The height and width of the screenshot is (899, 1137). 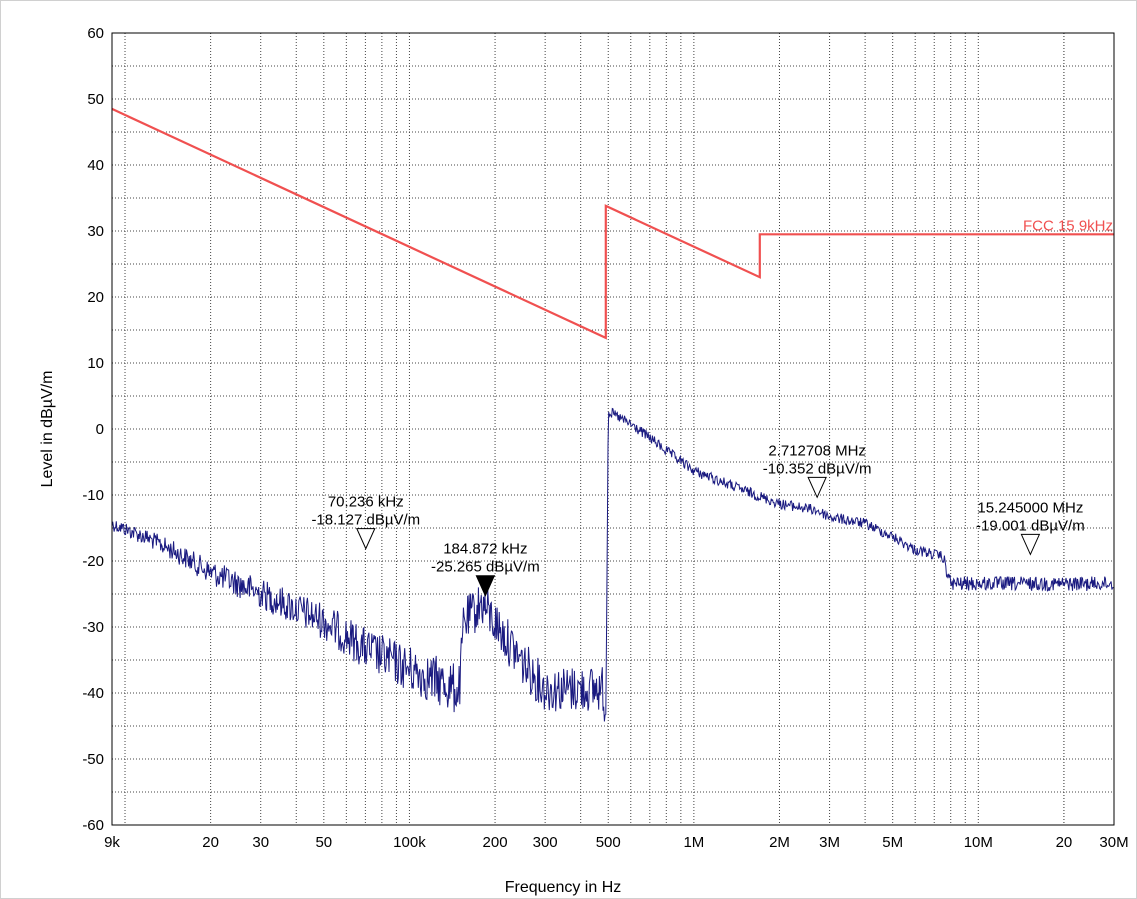 What do you see at coordinates (95, 297) in the screenshot?
I see `y-tick-label: 20` at bounding box center [95, 297].